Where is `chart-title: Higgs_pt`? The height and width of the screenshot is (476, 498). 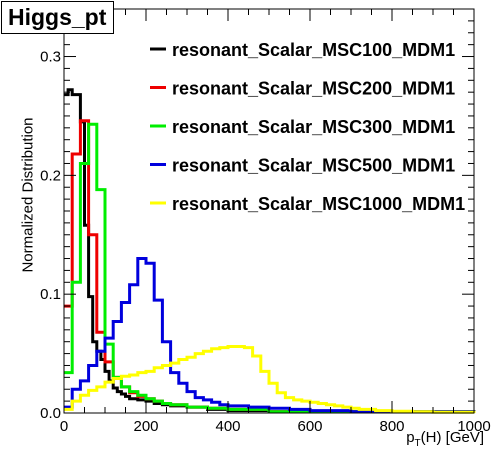 chart-title: Higgs_pt is located at coordinates (57, 17).